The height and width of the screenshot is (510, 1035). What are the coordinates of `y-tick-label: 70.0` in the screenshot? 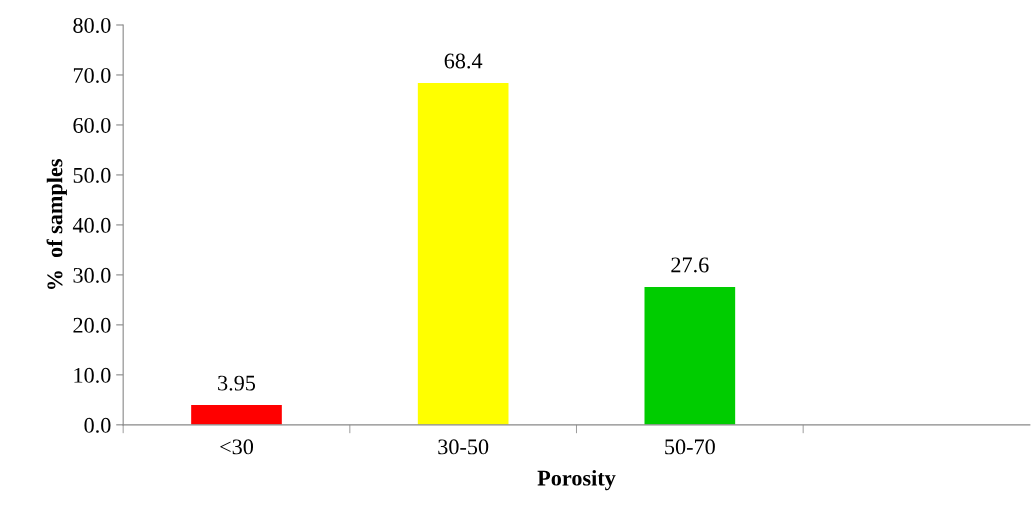 It's located at (92, 75).